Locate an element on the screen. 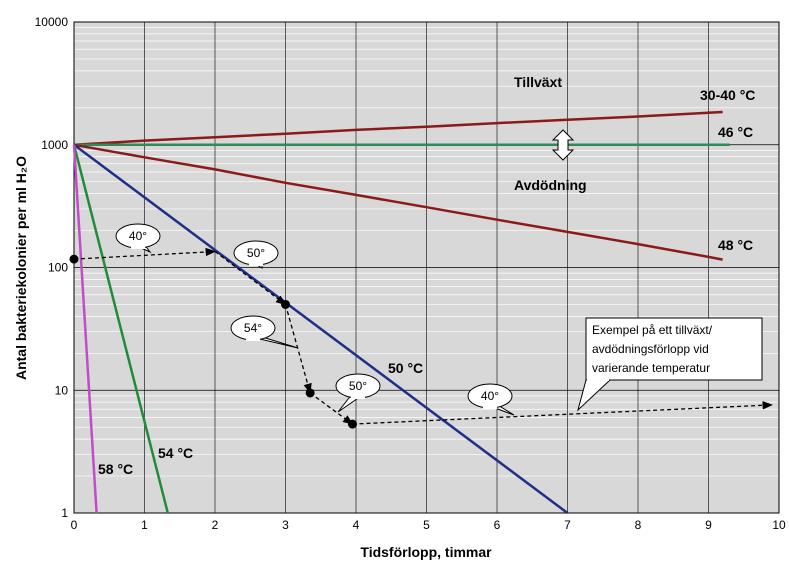 This screenshot has height=561, width=789. annotation-tillvaxt: Tillväxt is located at coordinates (538, 82).